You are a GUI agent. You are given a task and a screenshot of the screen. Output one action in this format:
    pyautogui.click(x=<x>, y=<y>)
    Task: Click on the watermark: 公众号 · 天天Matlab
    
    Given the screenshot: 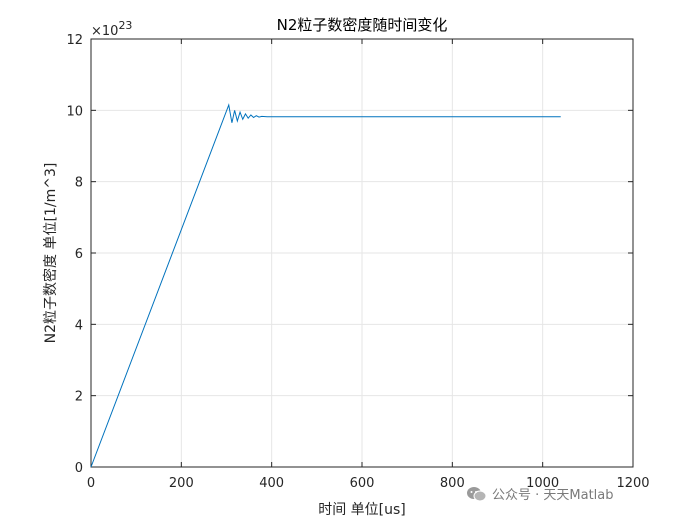 What is the action you would take?
    pyautogui.click(x=540, y=493)
    